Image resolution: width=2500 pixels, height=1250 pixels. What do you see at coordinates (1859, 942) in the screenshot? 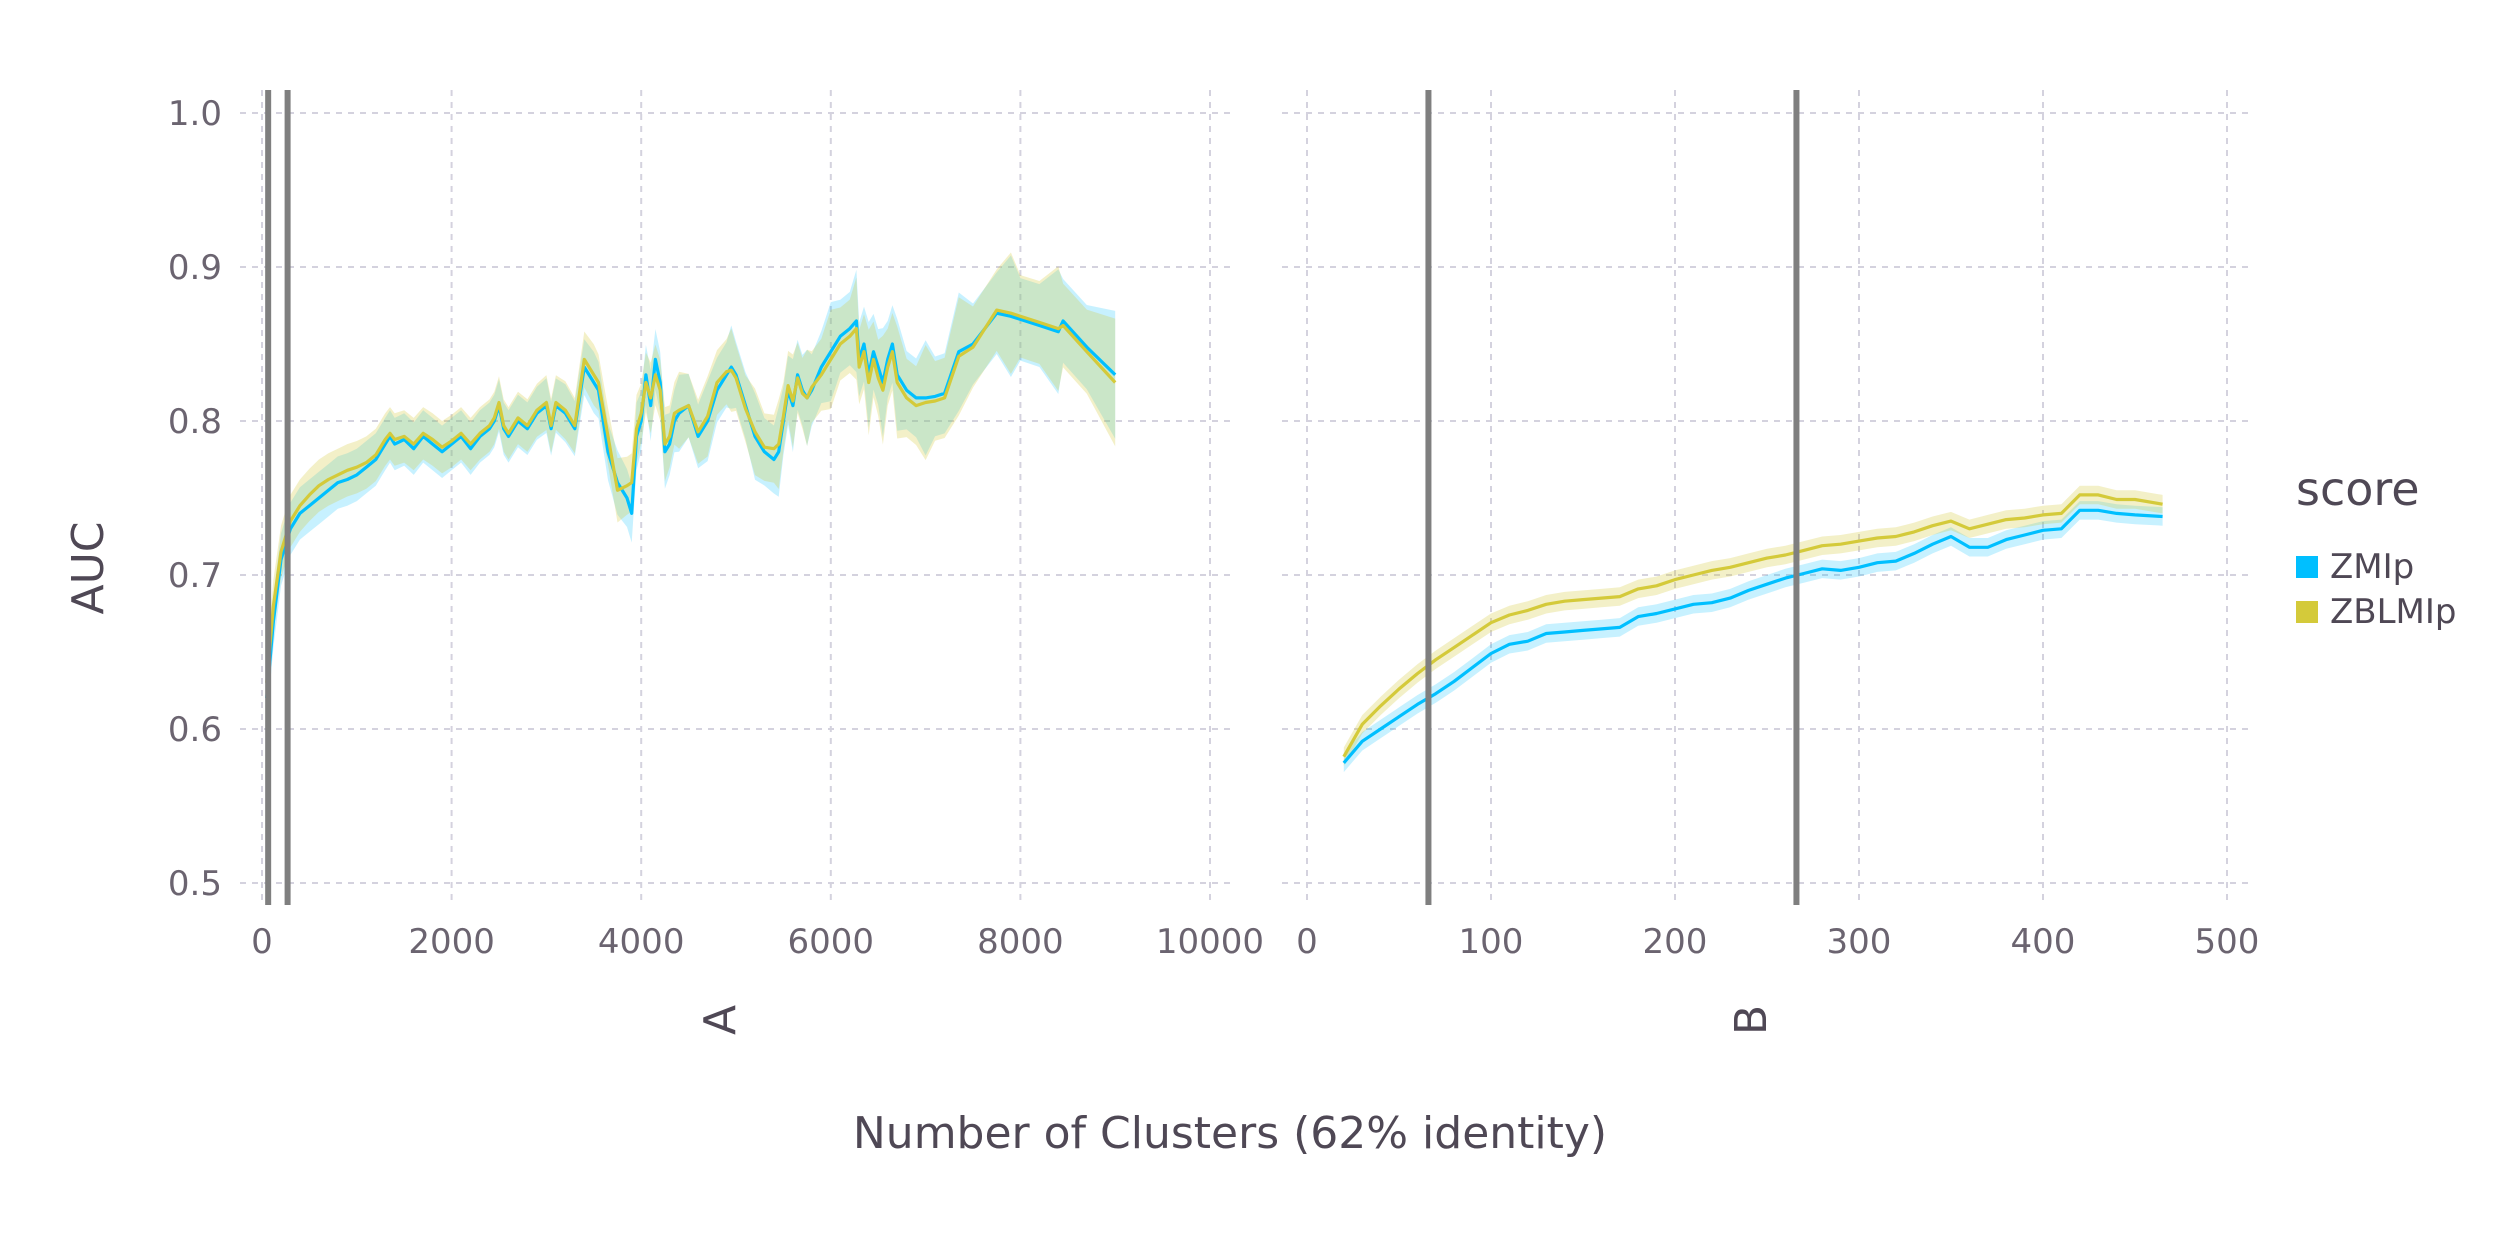
I see `x-tick-label: 300` at bounding box center [1859, 942].